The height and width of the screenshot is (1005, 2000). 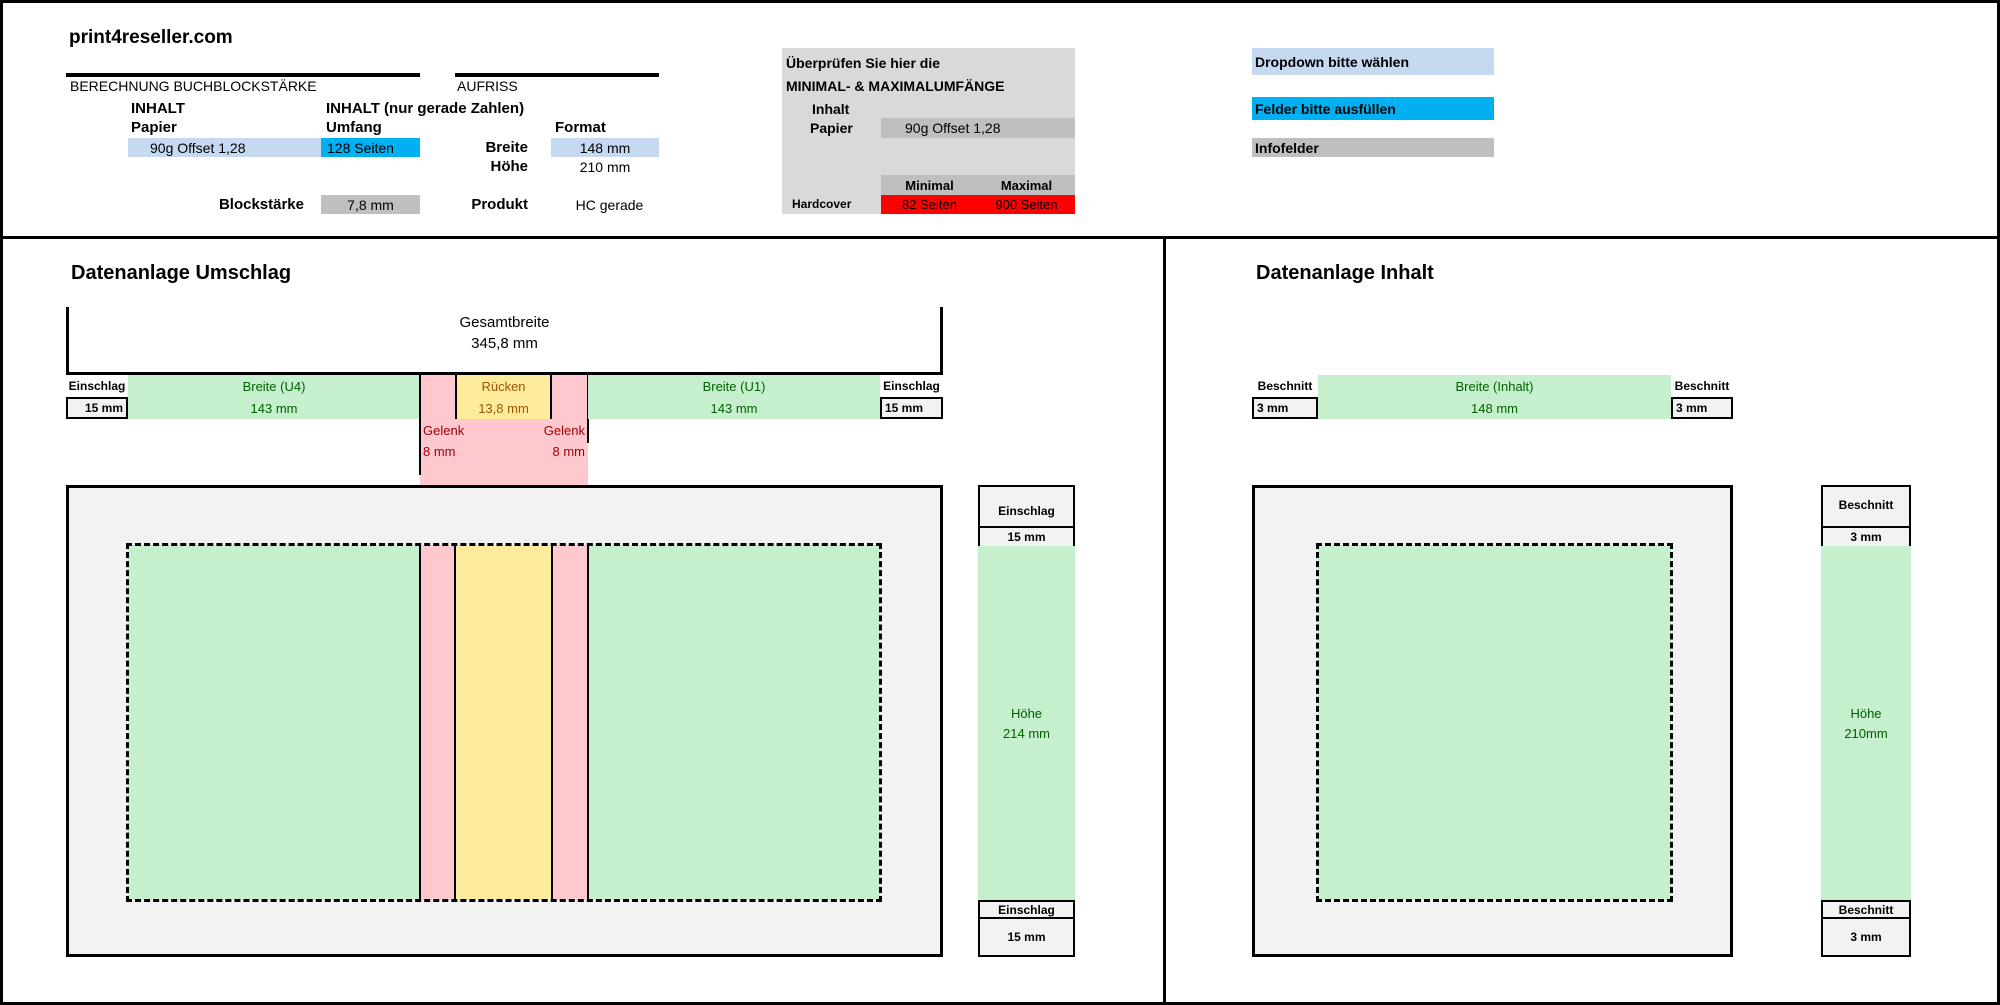 What do you see at coordinates (425, 108) in the screenshot?
I see `inhalt-even-heading: INHALT (nur gerade Zahlen)` at bounding box center [425, 108].